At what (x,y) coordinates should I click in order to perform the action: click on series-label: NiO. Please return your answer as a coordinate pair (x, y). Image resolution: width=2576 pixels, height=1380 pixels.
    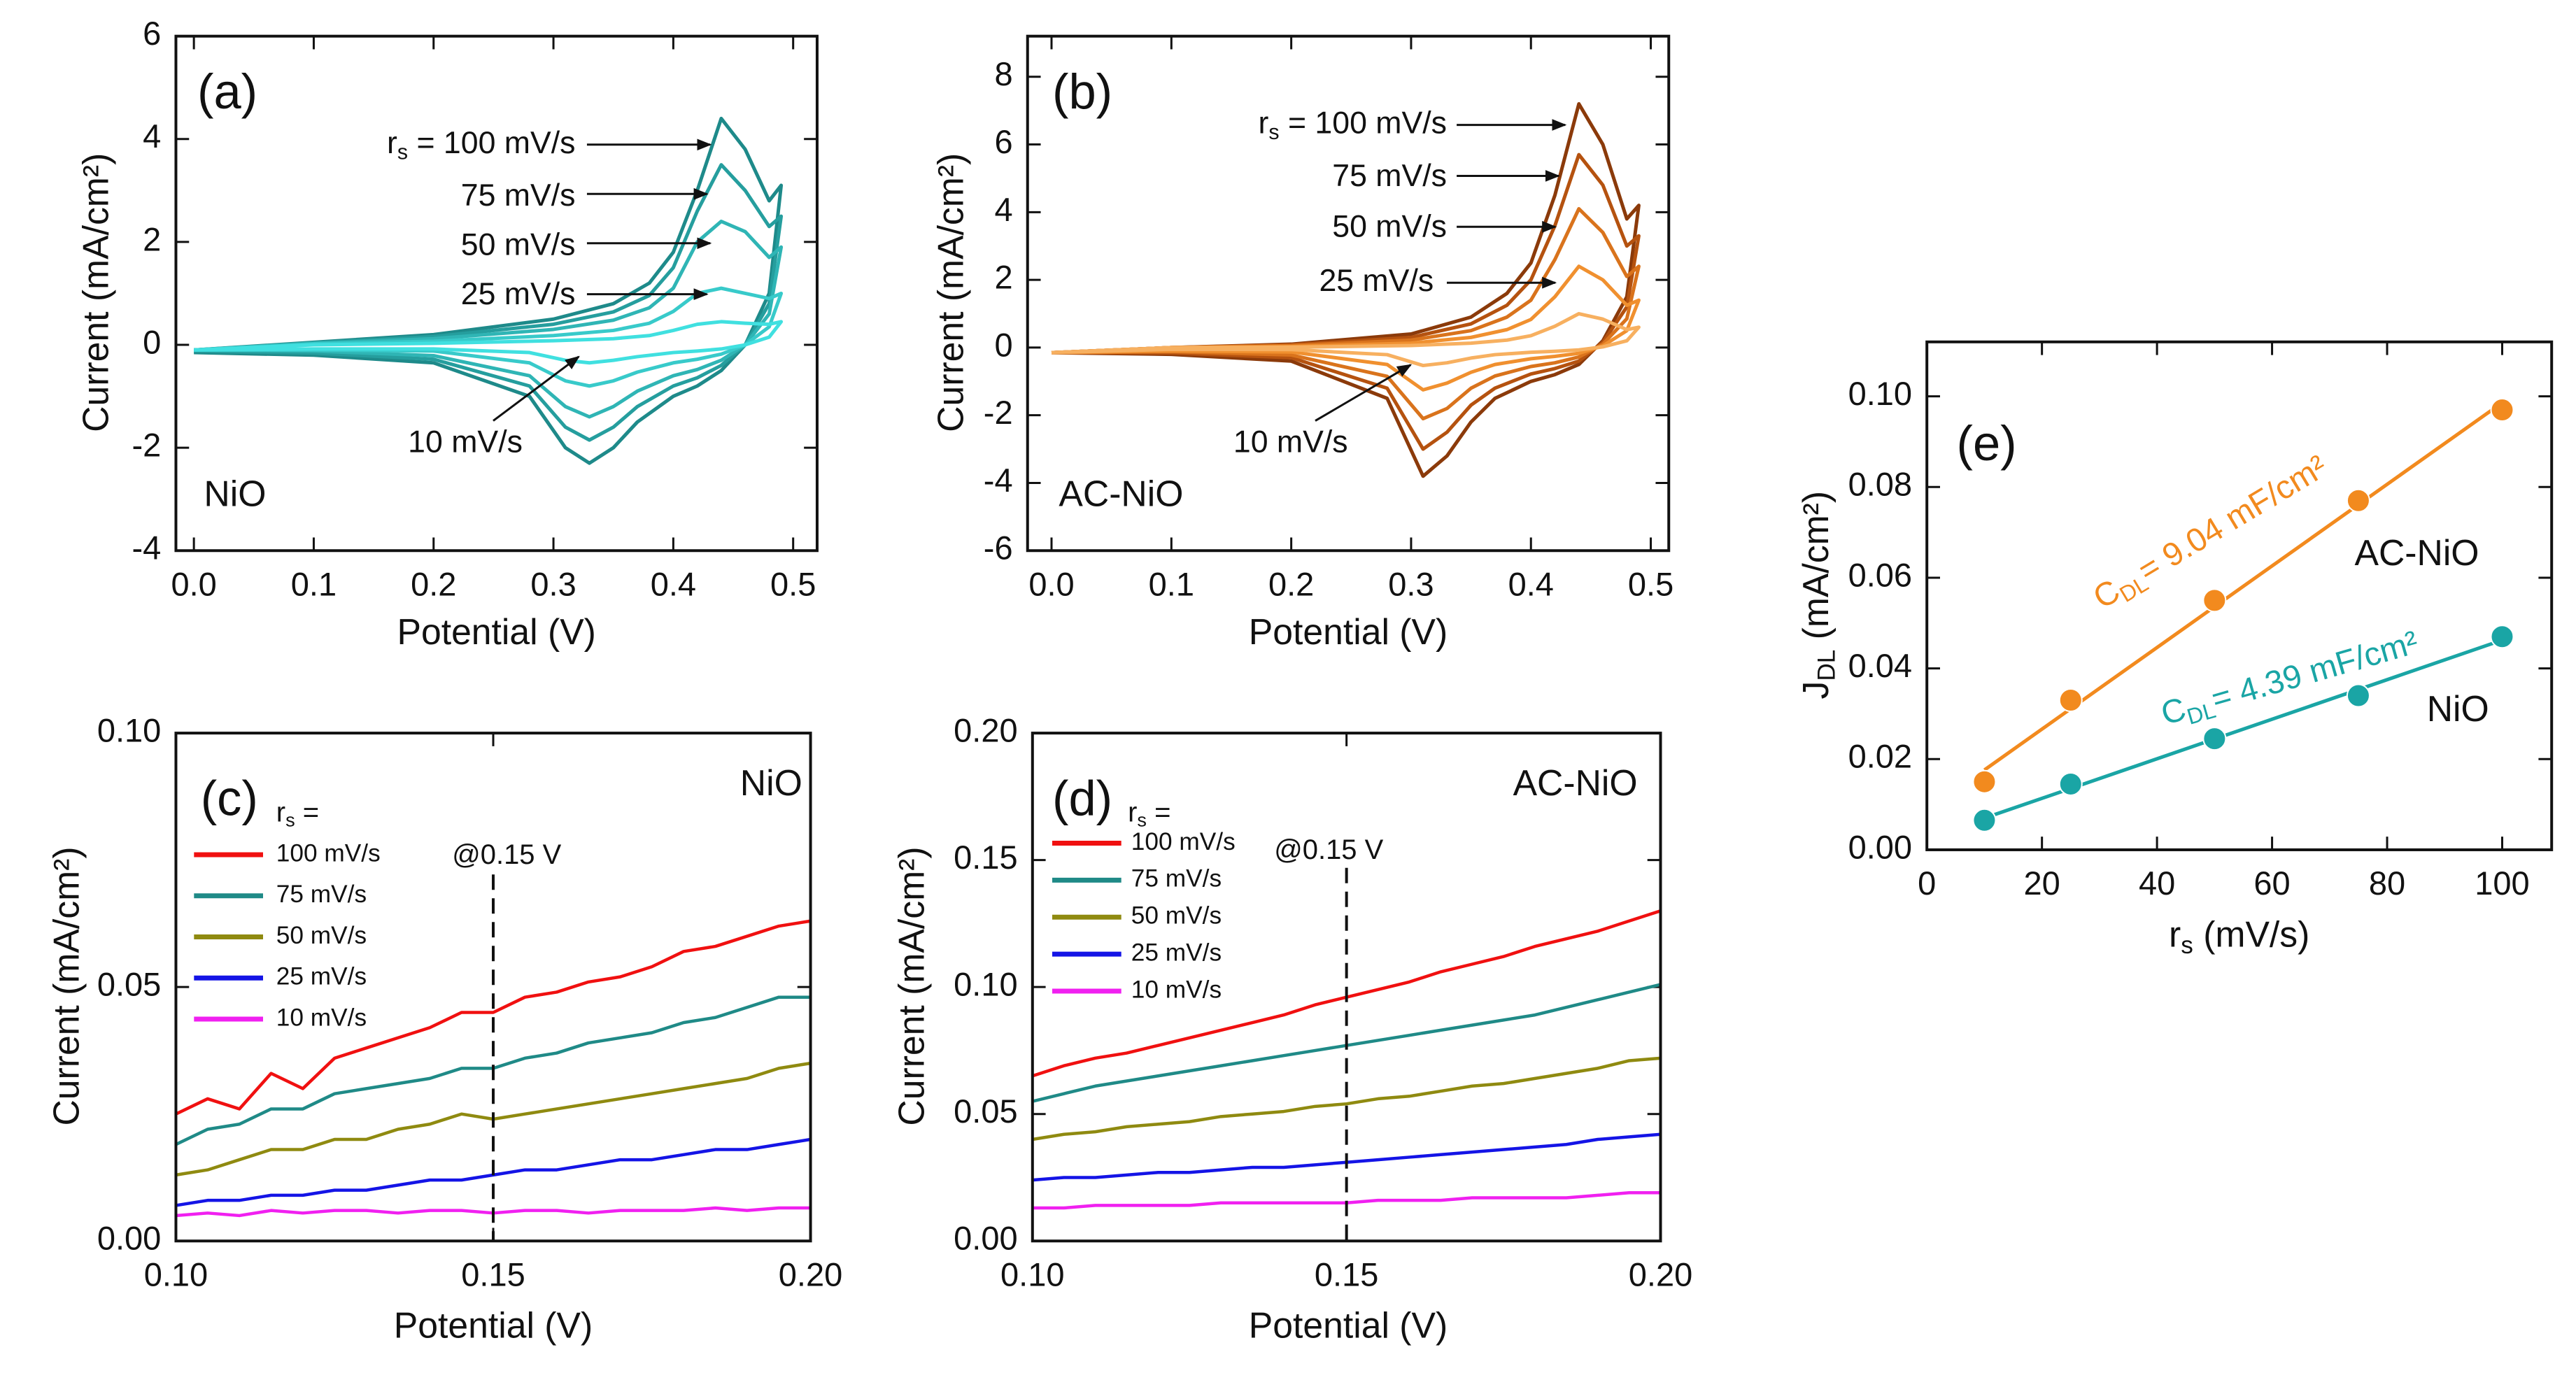
    Looking at the image, I should click on (2458, 708).